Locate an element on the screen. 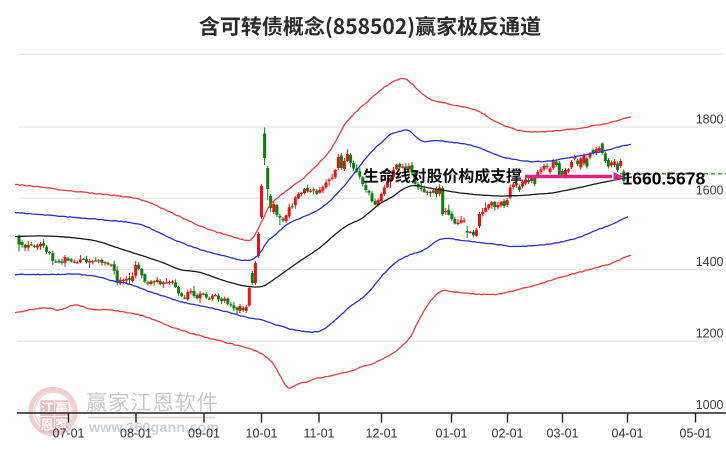  svg-text: 09-01 is located at coordinates (204, 434).